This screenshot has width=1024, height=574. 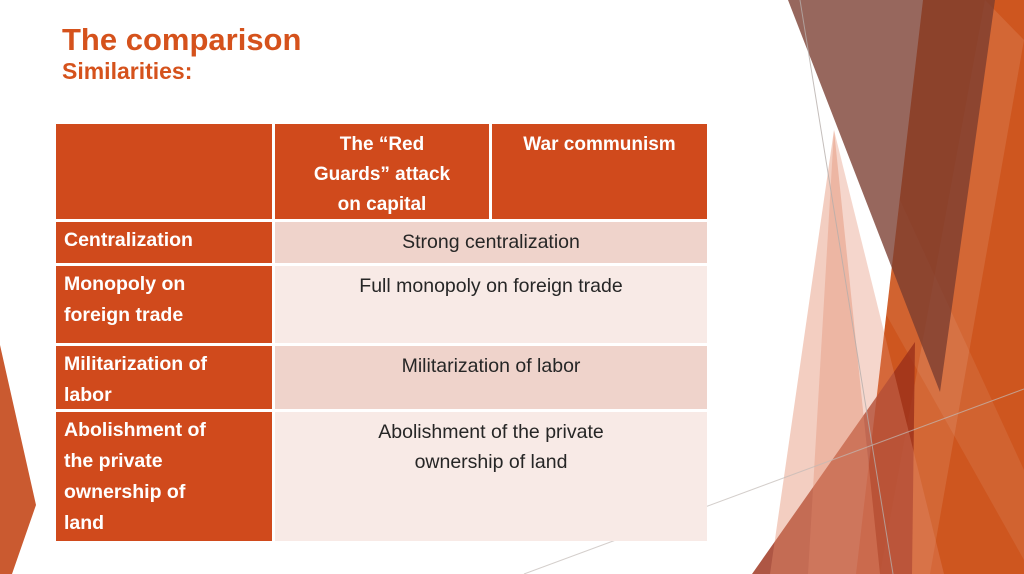 What do you see at coordinates (599, 144) in the screenshot?
I see `table-header-war-communism-label: War communism` at bounding box center [599, 144].